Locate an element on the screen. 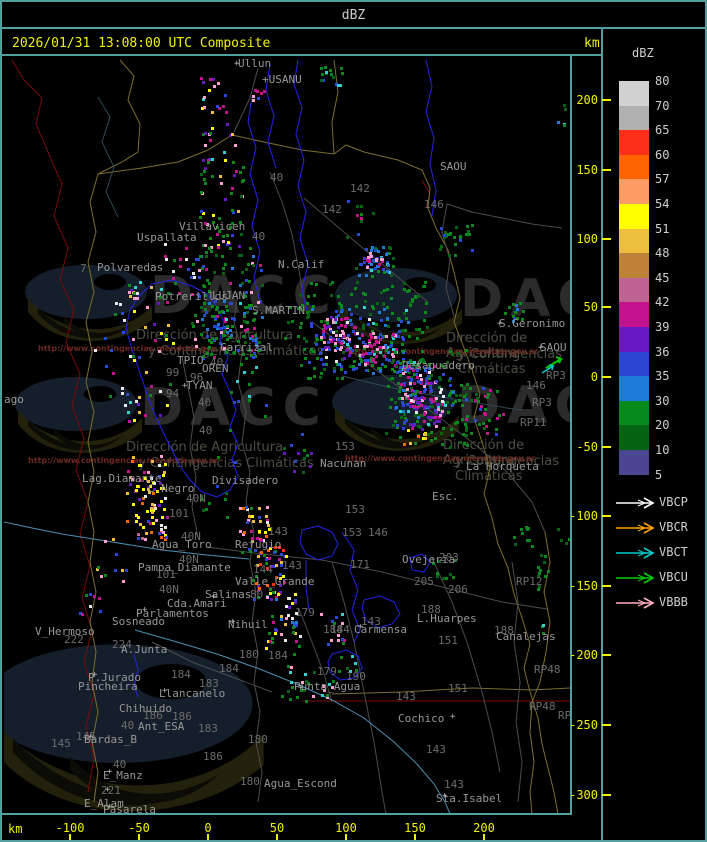 This screenshot has height=842, width=707. dacc-watermark-url: http://www.contingencias.mendoza.gov.ar is located at coordinates (443, 351).